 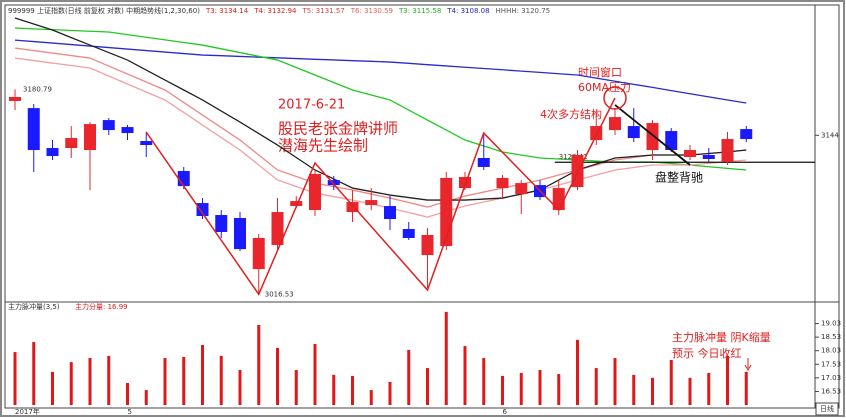 I want to click on y-tick-label: 17.53, so click(x=831, y=364).